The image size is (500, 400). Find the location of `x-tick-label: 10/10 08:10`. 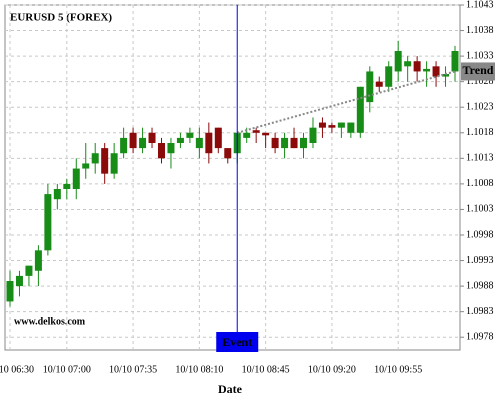

x-tick-label: 10/10 08:10 is located at coordinates (199, 369).